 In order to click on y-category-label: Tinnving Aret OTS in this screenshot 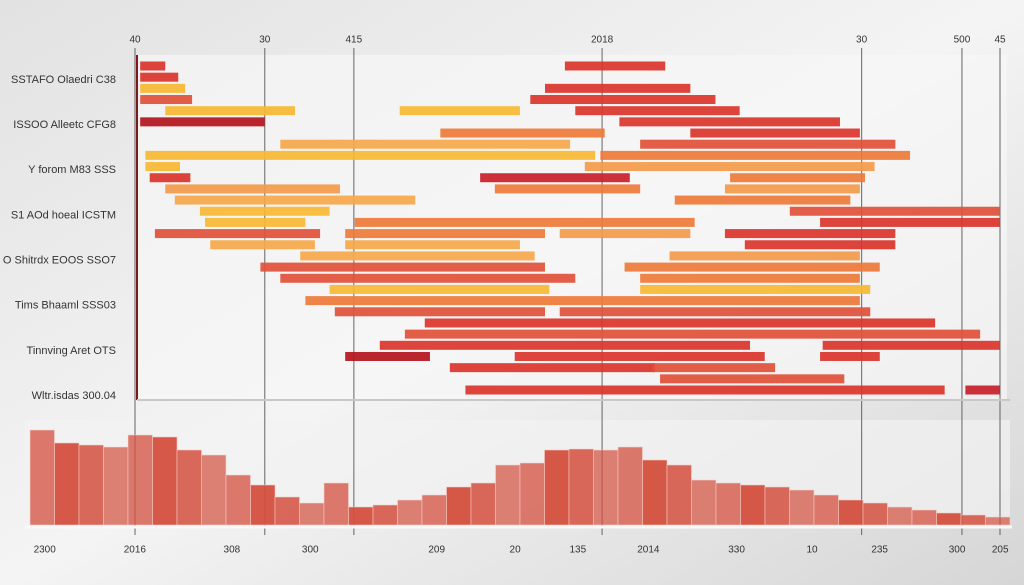, I will do `click(71, 351)`.